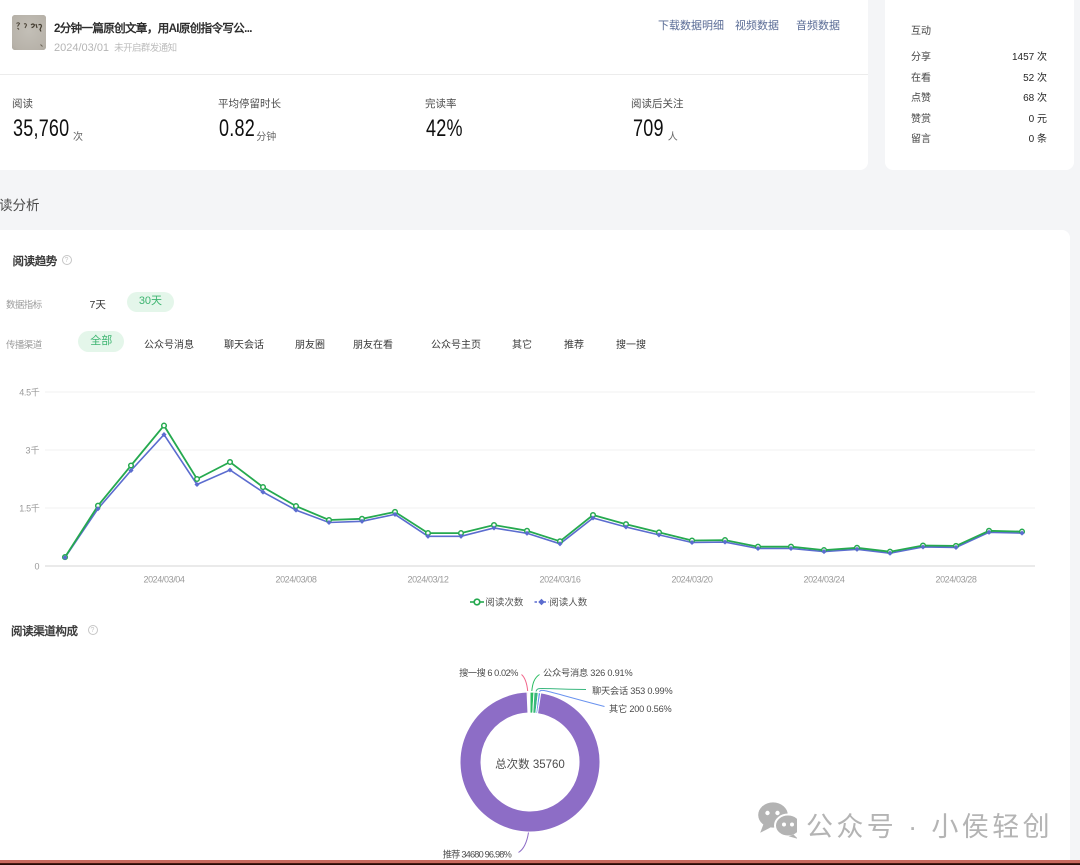 This screenshot has width=1080, height=865. Describe the element at coordinates (504, 603) in the screenshot. I see `svg-text: 阅读次数` at that location.